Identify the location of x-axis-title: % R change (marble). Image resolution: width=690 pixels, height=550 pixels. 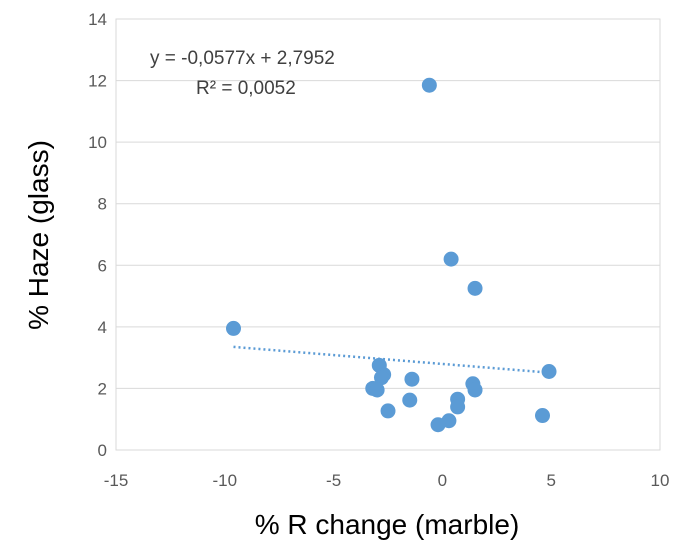
(387, 524).